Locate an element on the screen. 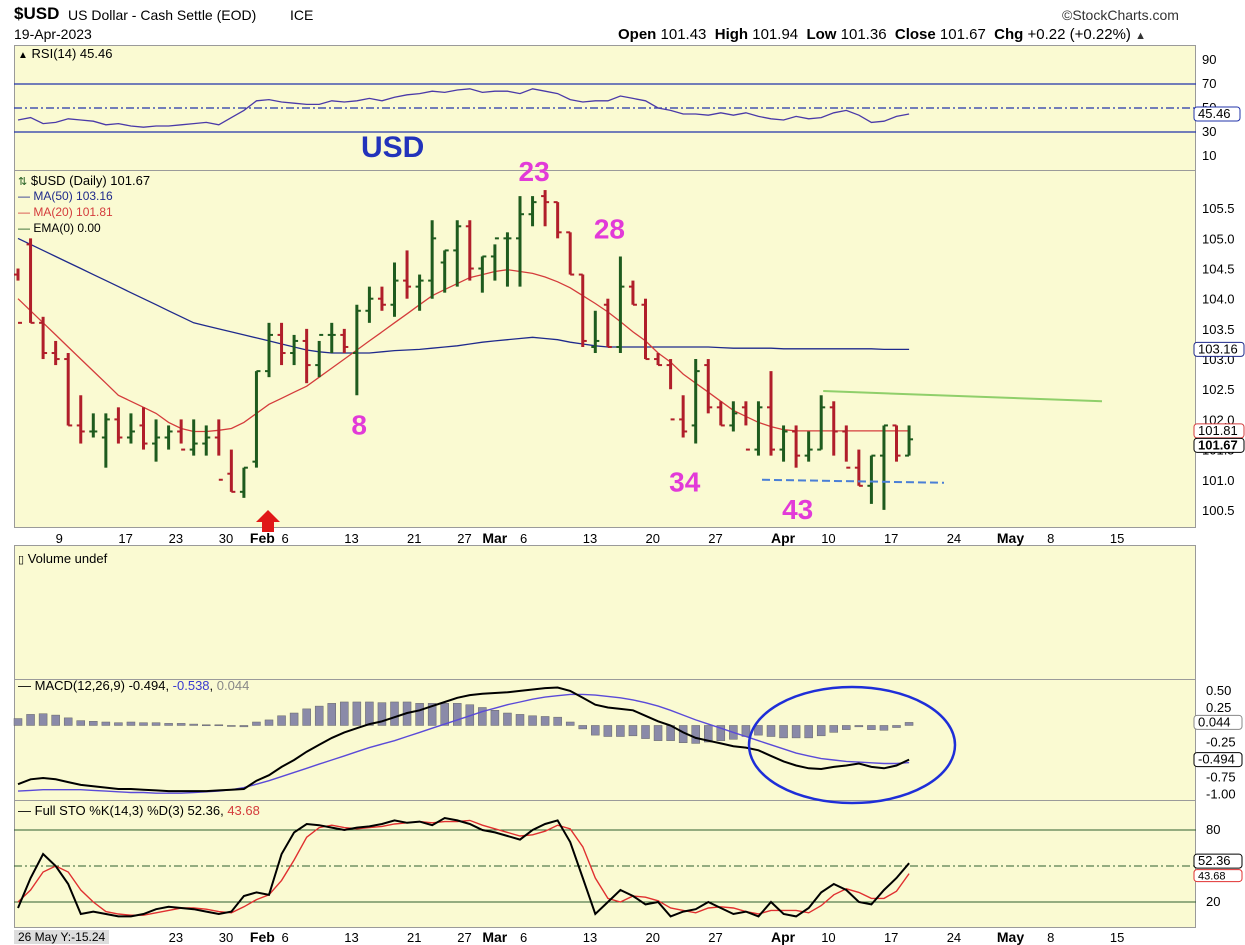 The width and height of the screenshot is (1245, 945). price-tick-label: 104.5 is located at coordinates (1218, 269).